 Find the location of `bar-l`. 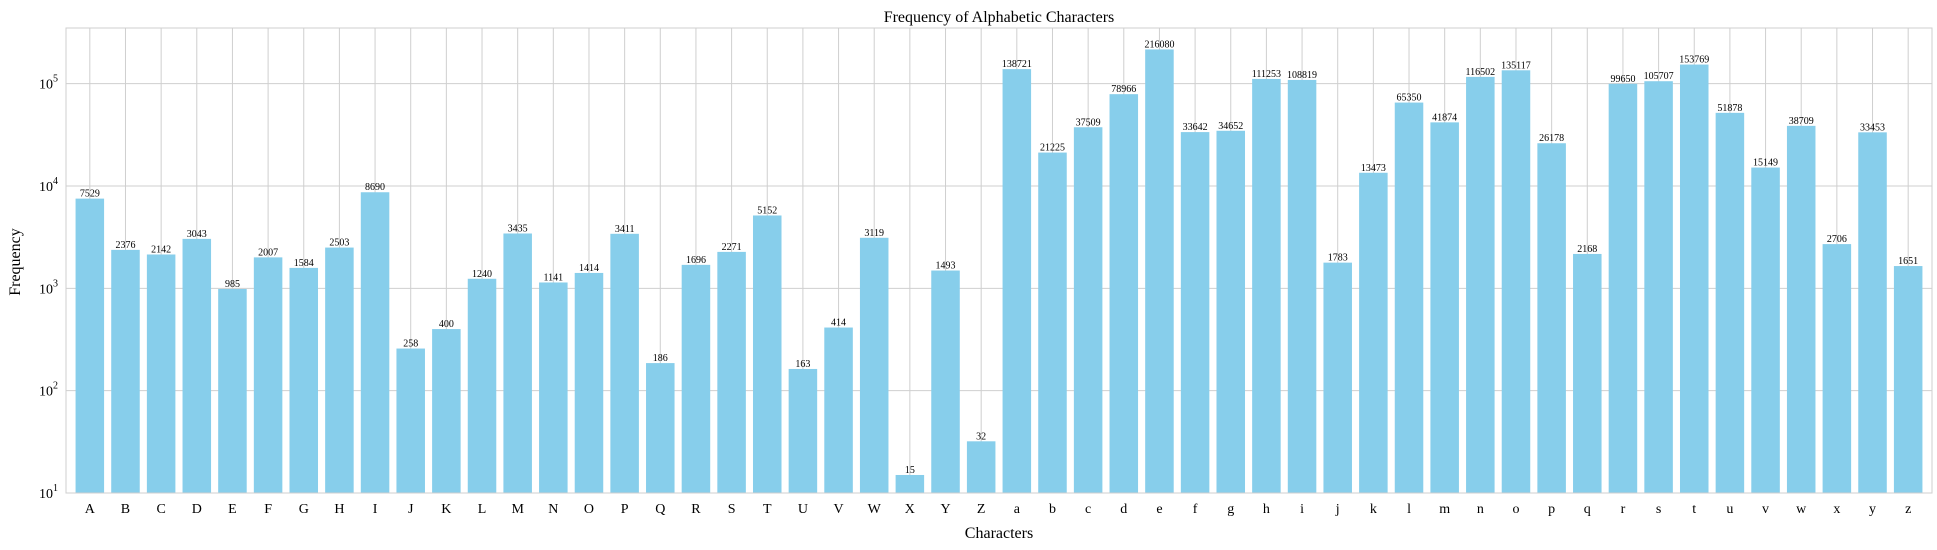

bar-l is located at coordinates (1409, 297).